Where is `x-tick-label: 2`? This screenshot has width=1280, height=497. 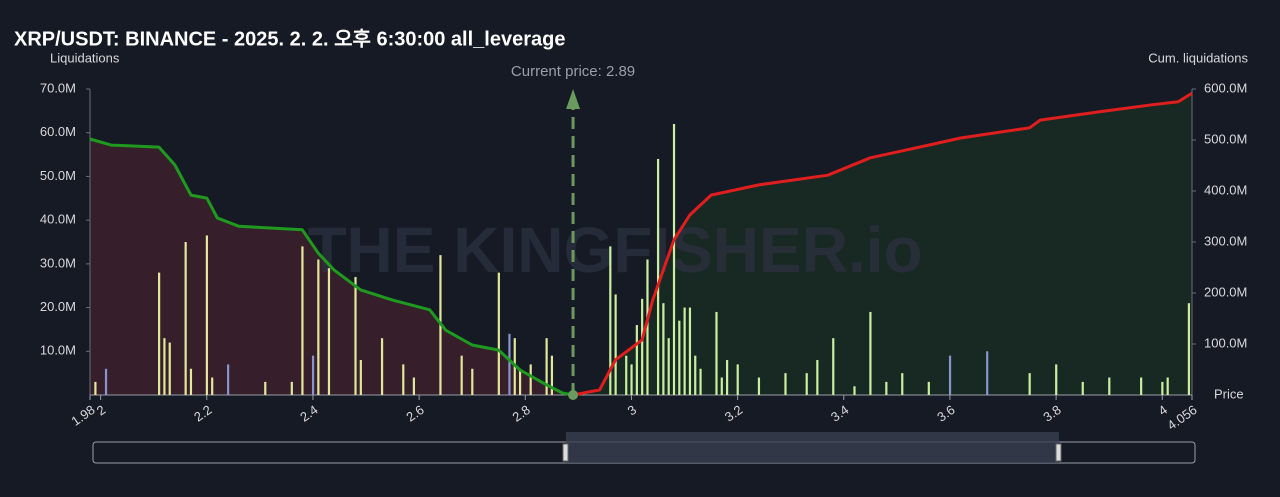 x-tick-label: 2 is located at coordinates (101, 410).